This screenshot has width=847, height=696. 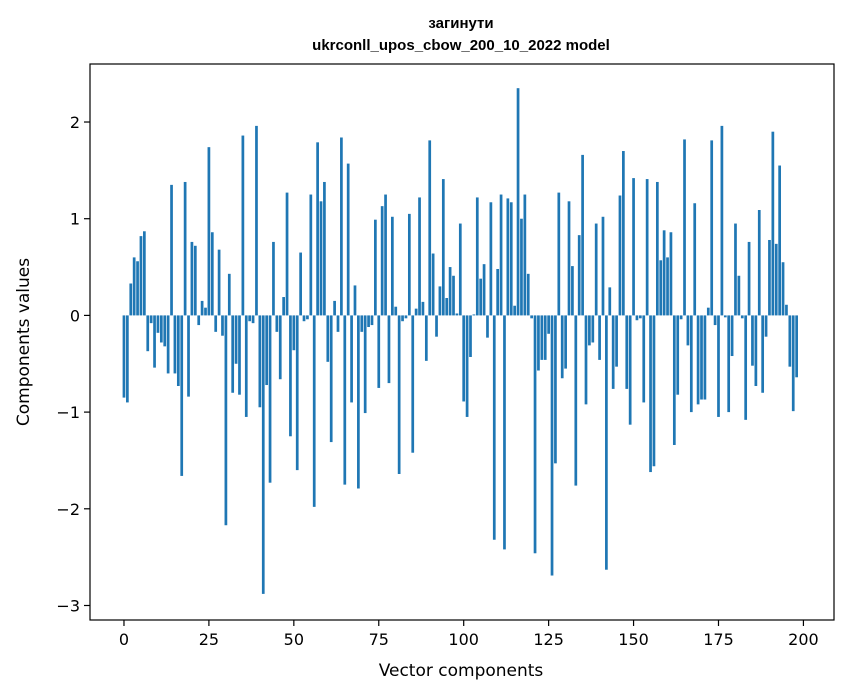 I want to click on y-tick-label: −1, so click(x=68, y=412).